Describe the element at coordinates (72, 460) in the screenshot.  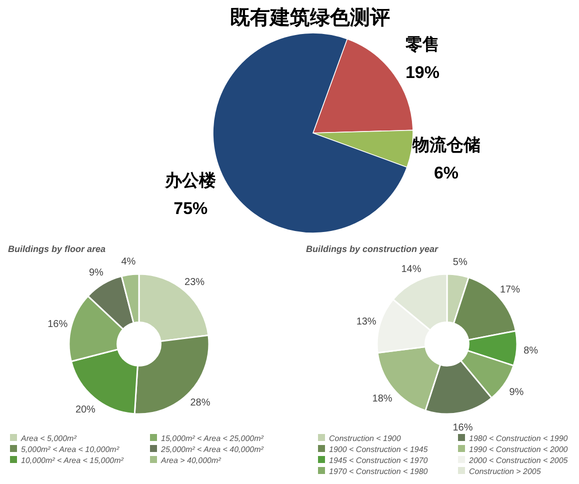
I see `legend-label: 10,000m² < Area < 15,000m²` at that location.